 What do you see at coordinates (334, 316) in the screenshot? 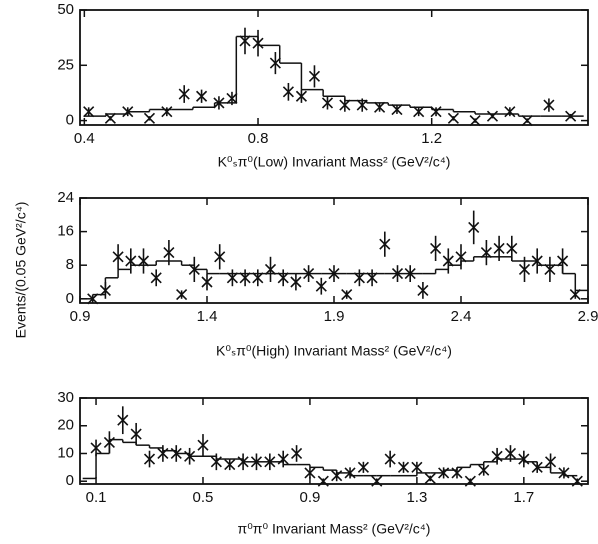
I see `x-tick-label: 1.9` at bounding box center [334, 316].